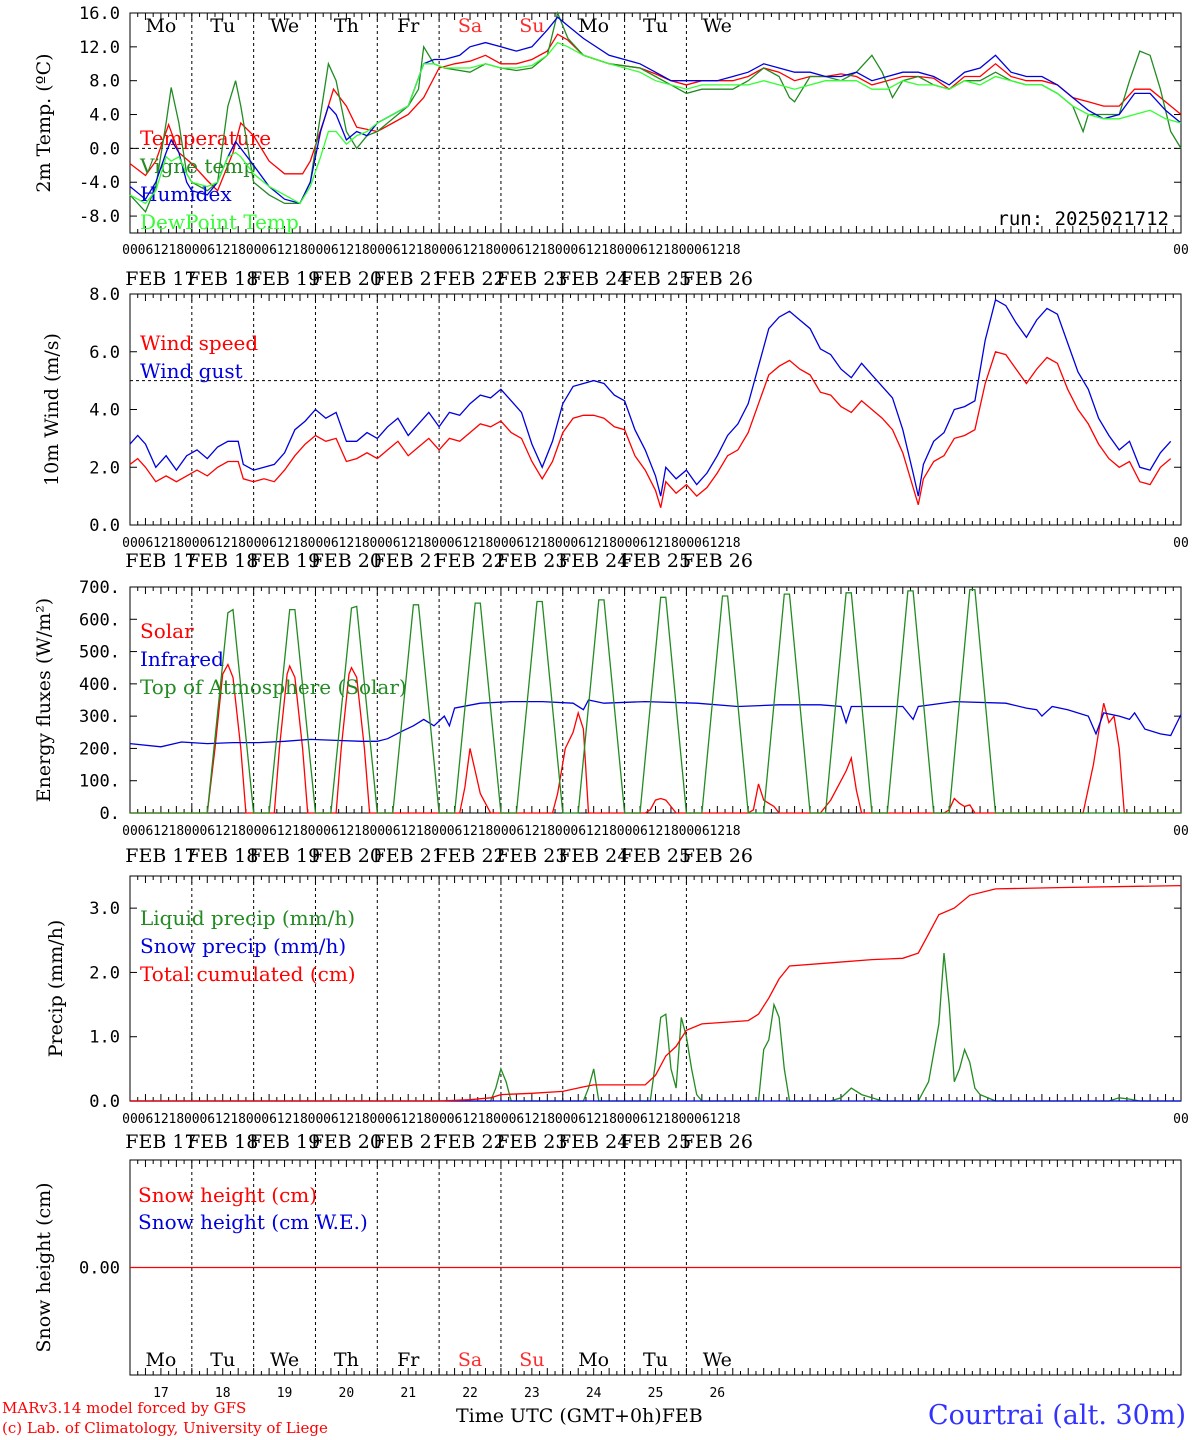  What do you see at coordinates (104, 1102) in the screenshot?
I see `panel-3-y-tick-label: 0.0` at bounding box center [104, 1102].